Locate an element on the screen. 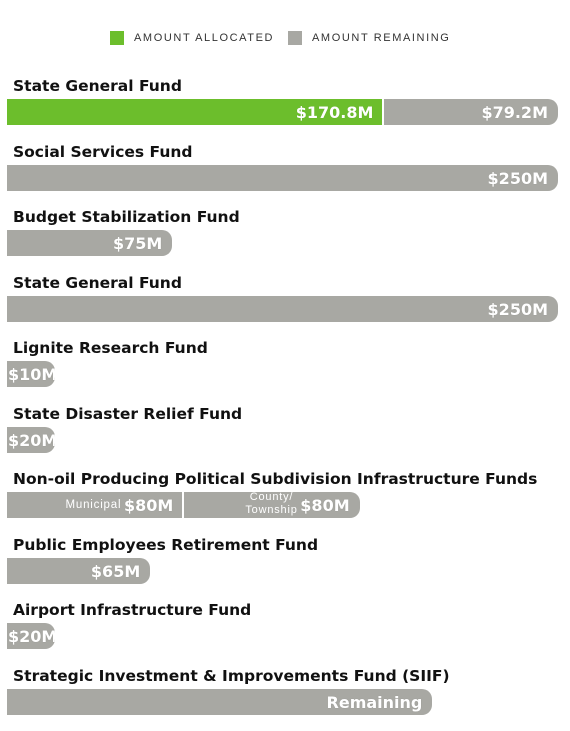  fund-bar-lignite-research-fund: $10M is located at coordinates (31, 374).